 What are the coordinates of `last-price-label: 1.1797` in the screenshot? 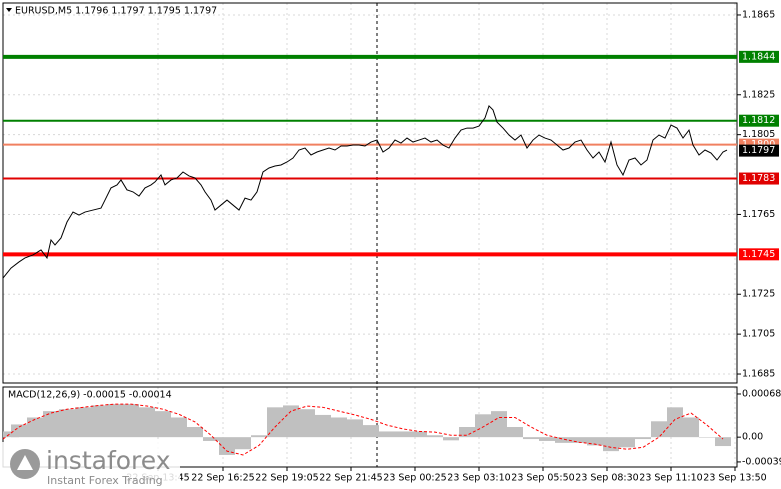 It's located at (758, 150).